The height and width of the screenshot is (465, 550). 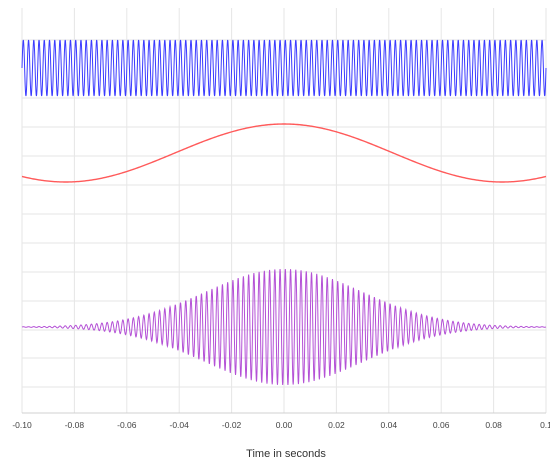 I want to click on series-line-envelope, so click(x=284, y=153).